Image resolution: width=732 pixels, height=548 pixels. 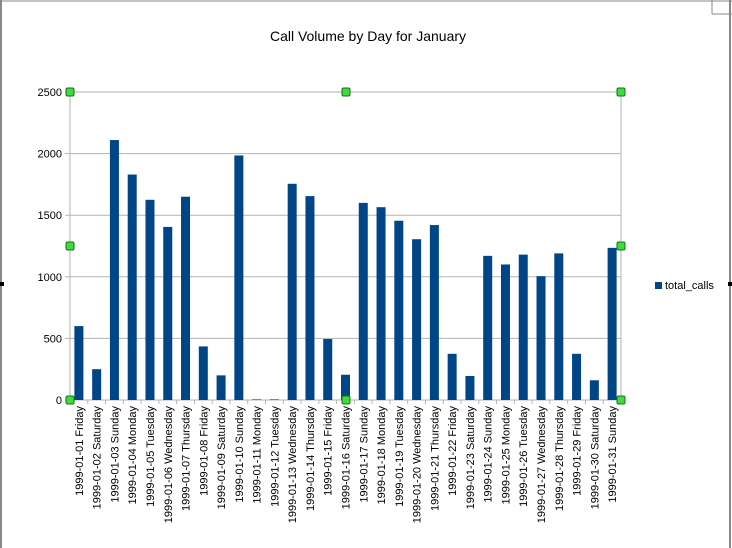 What do you see at coordinates (53, 339) in the screenshot?
I see `y-tick-label: 500` at bounding box center [53, 339].